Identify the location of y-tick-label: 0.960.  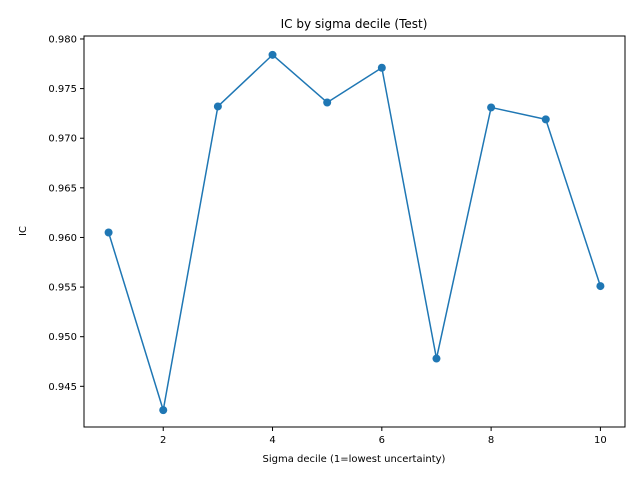
(62, 238).